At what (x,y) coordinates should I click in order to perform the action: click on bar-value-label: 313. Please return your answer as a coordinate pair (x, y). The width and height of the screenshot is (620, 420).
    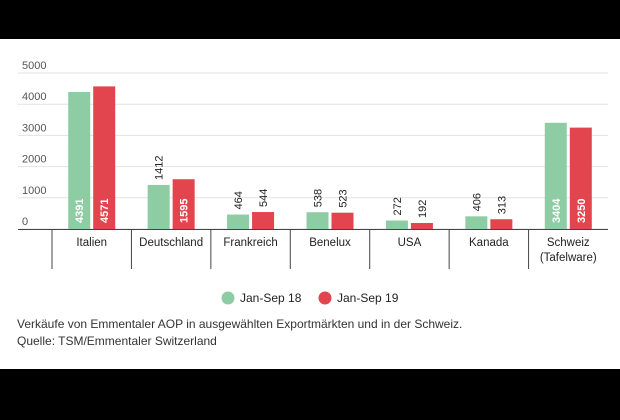
    Looking at the image, I should click on (502, 205).